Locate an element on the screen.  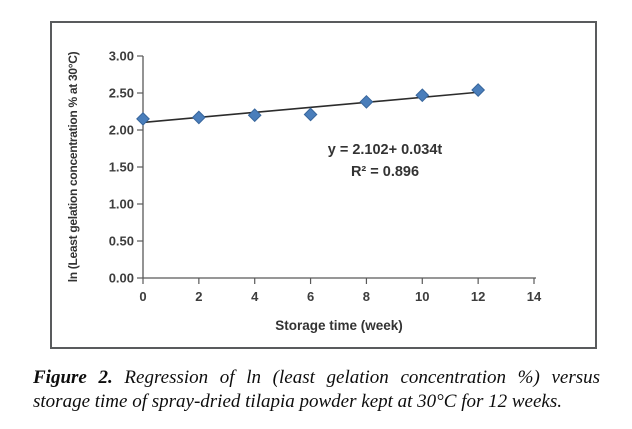
x-tick-label: 8 is located at coordinates (366, 296).